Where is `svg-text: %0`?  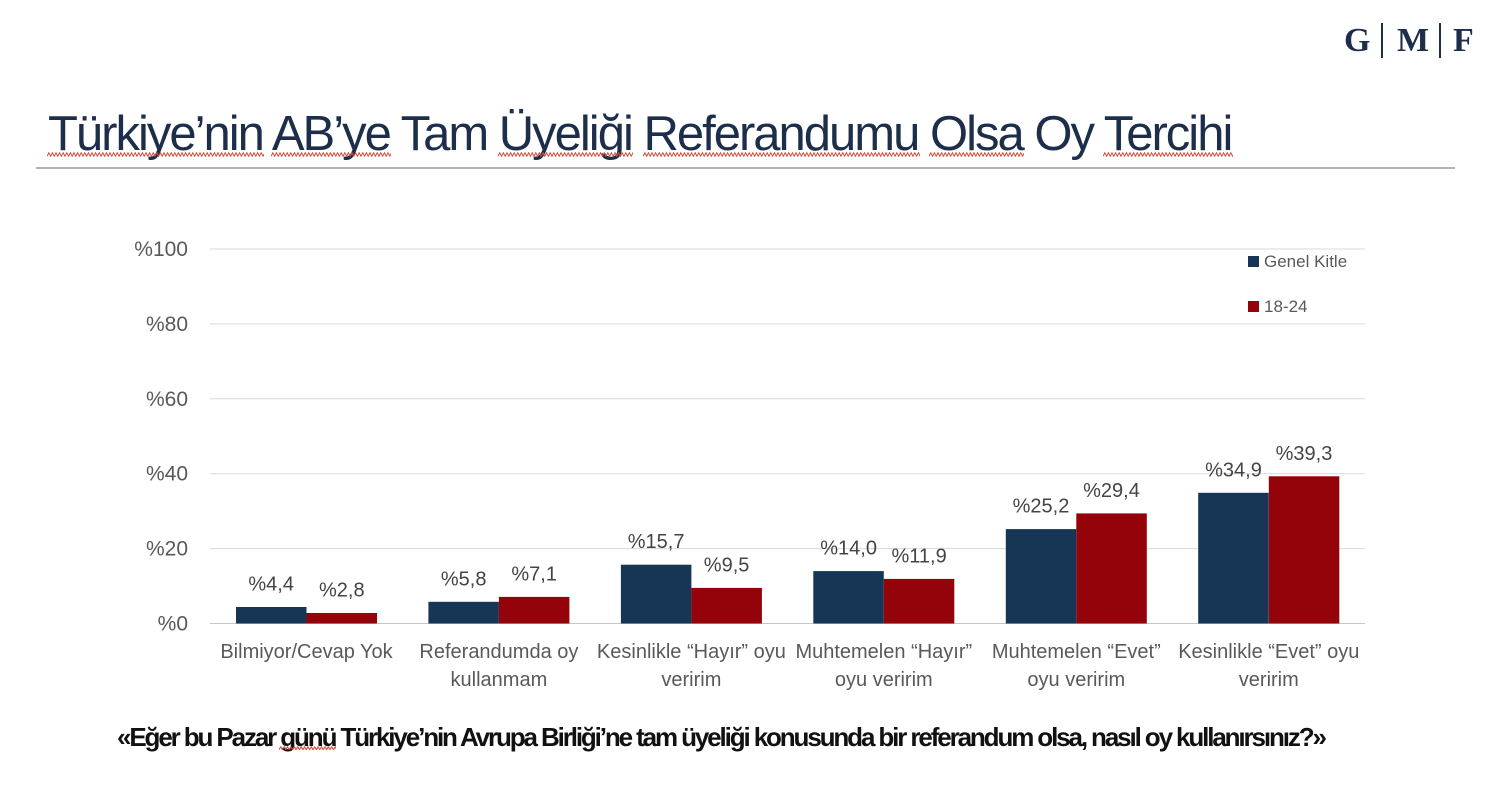
svg-text: %0 is located at coordinates (173, 624).